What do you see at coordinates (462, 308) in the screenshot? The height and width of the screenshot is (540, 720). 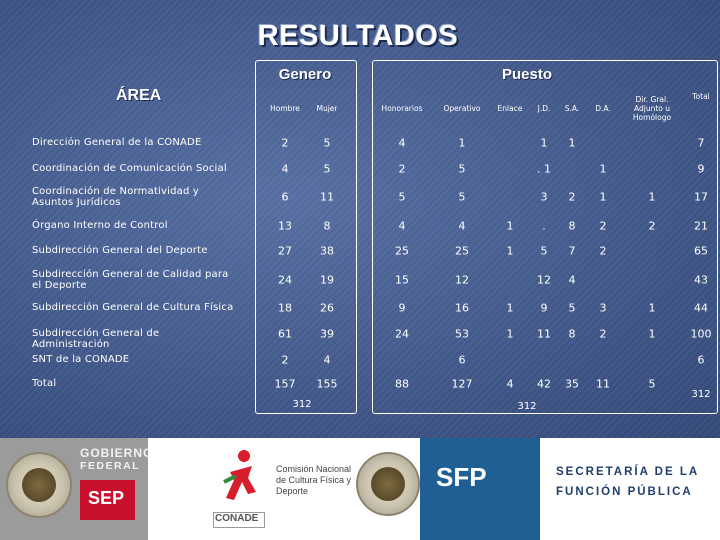 I see `table-cell: 16` at bounding box center [462, 308].